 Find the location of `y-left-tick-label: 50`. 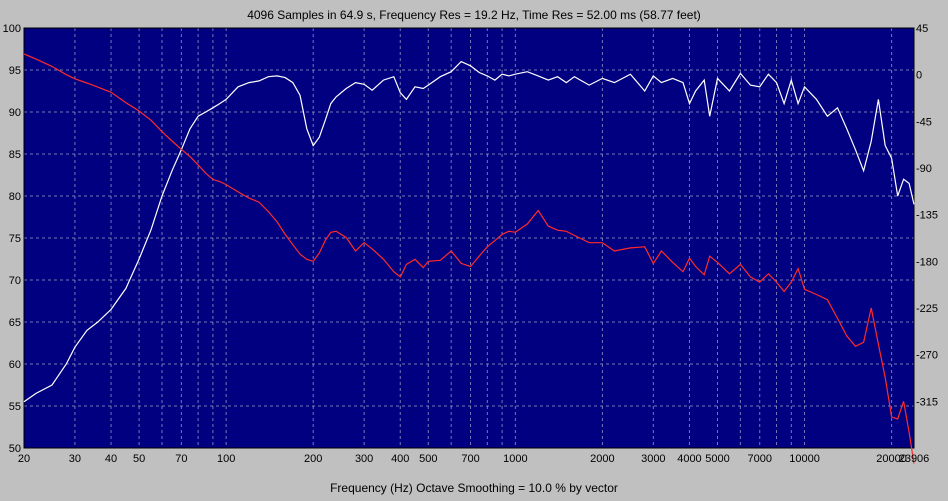

y-left-tick-label: 50 is located at coordinates (15, 449).